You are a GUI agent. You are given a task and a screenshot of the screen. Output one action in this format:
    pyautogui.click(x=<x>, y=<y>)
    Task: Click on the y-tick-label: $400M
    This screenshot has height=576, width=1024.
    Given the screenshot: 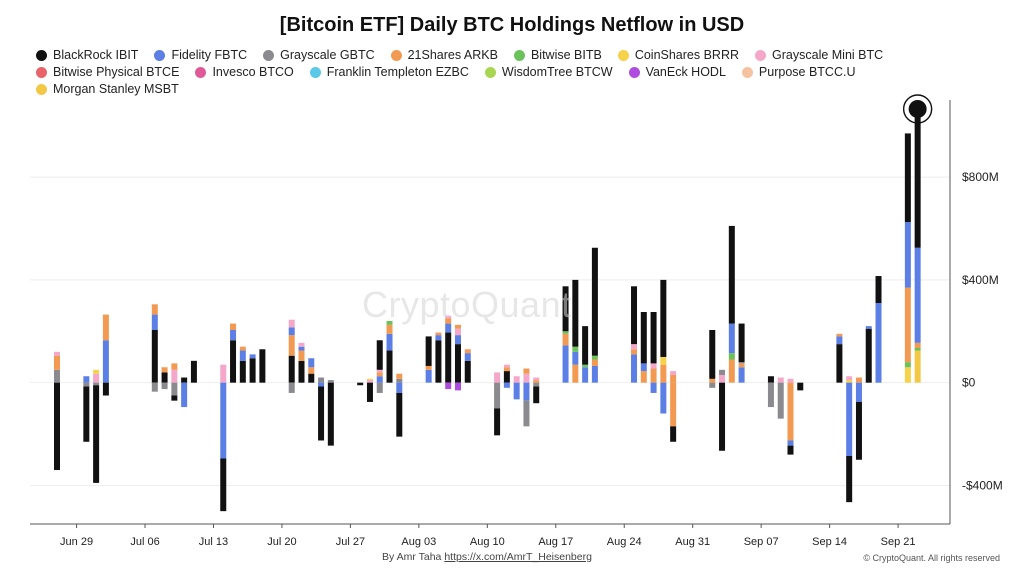 What is the action you would take?
    pyautogui.click(x=980, y=280)
    